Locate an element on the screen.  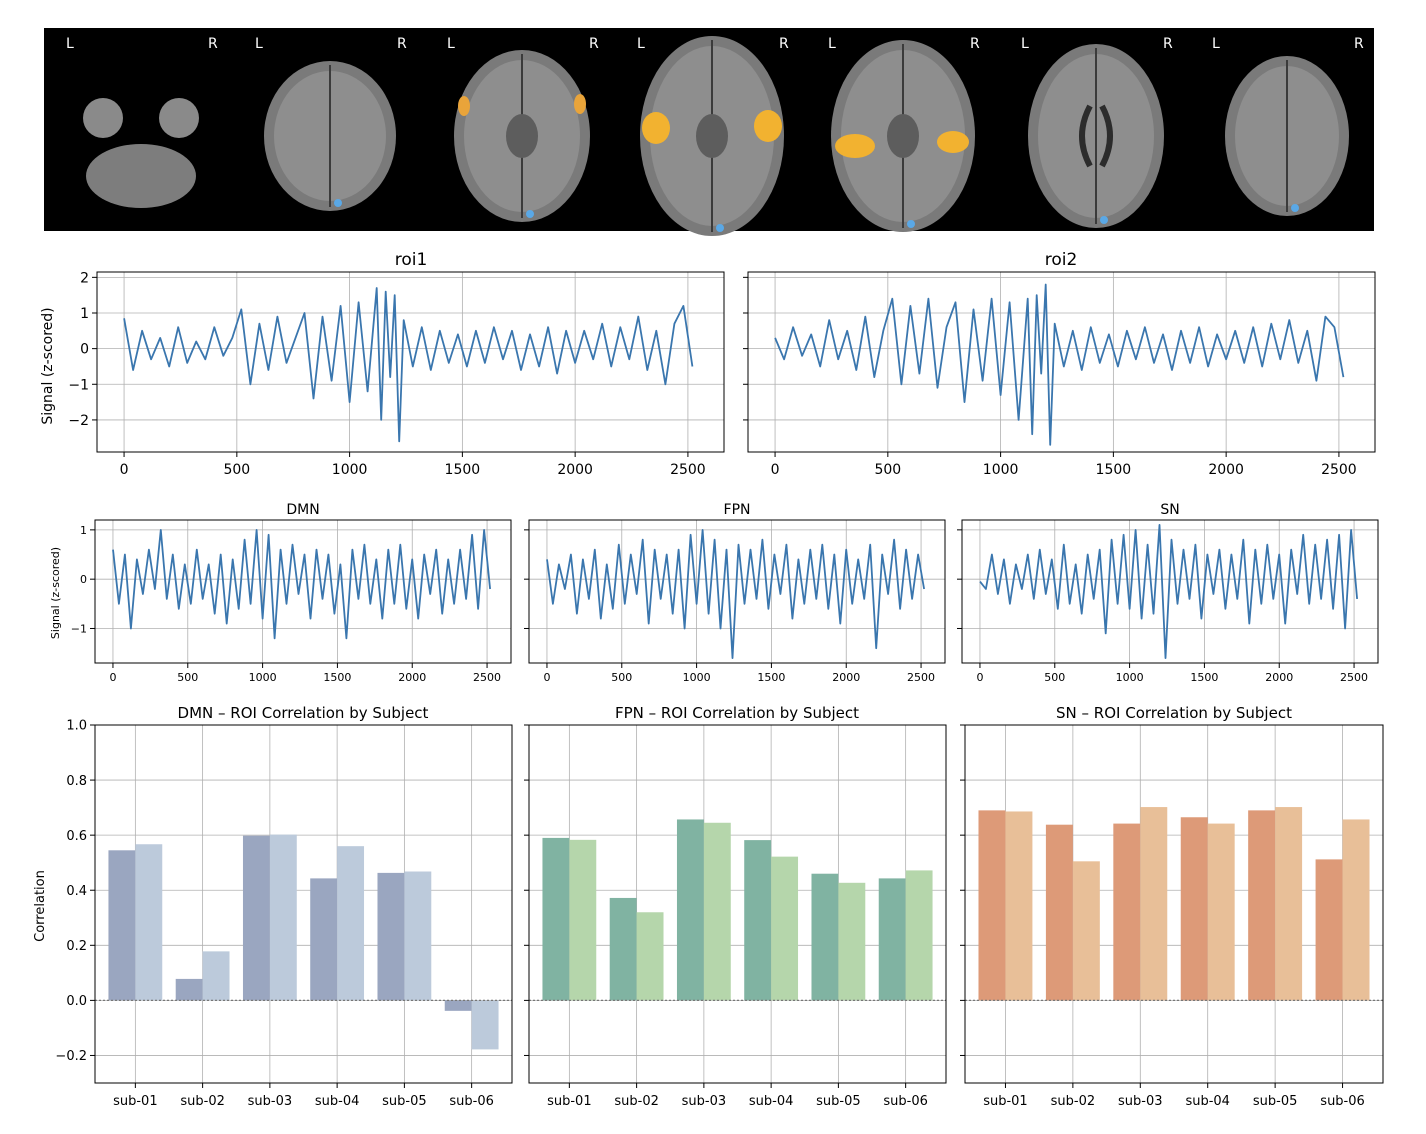
x-tick-label: sub-05 is located at coordinates (1275, 1101).